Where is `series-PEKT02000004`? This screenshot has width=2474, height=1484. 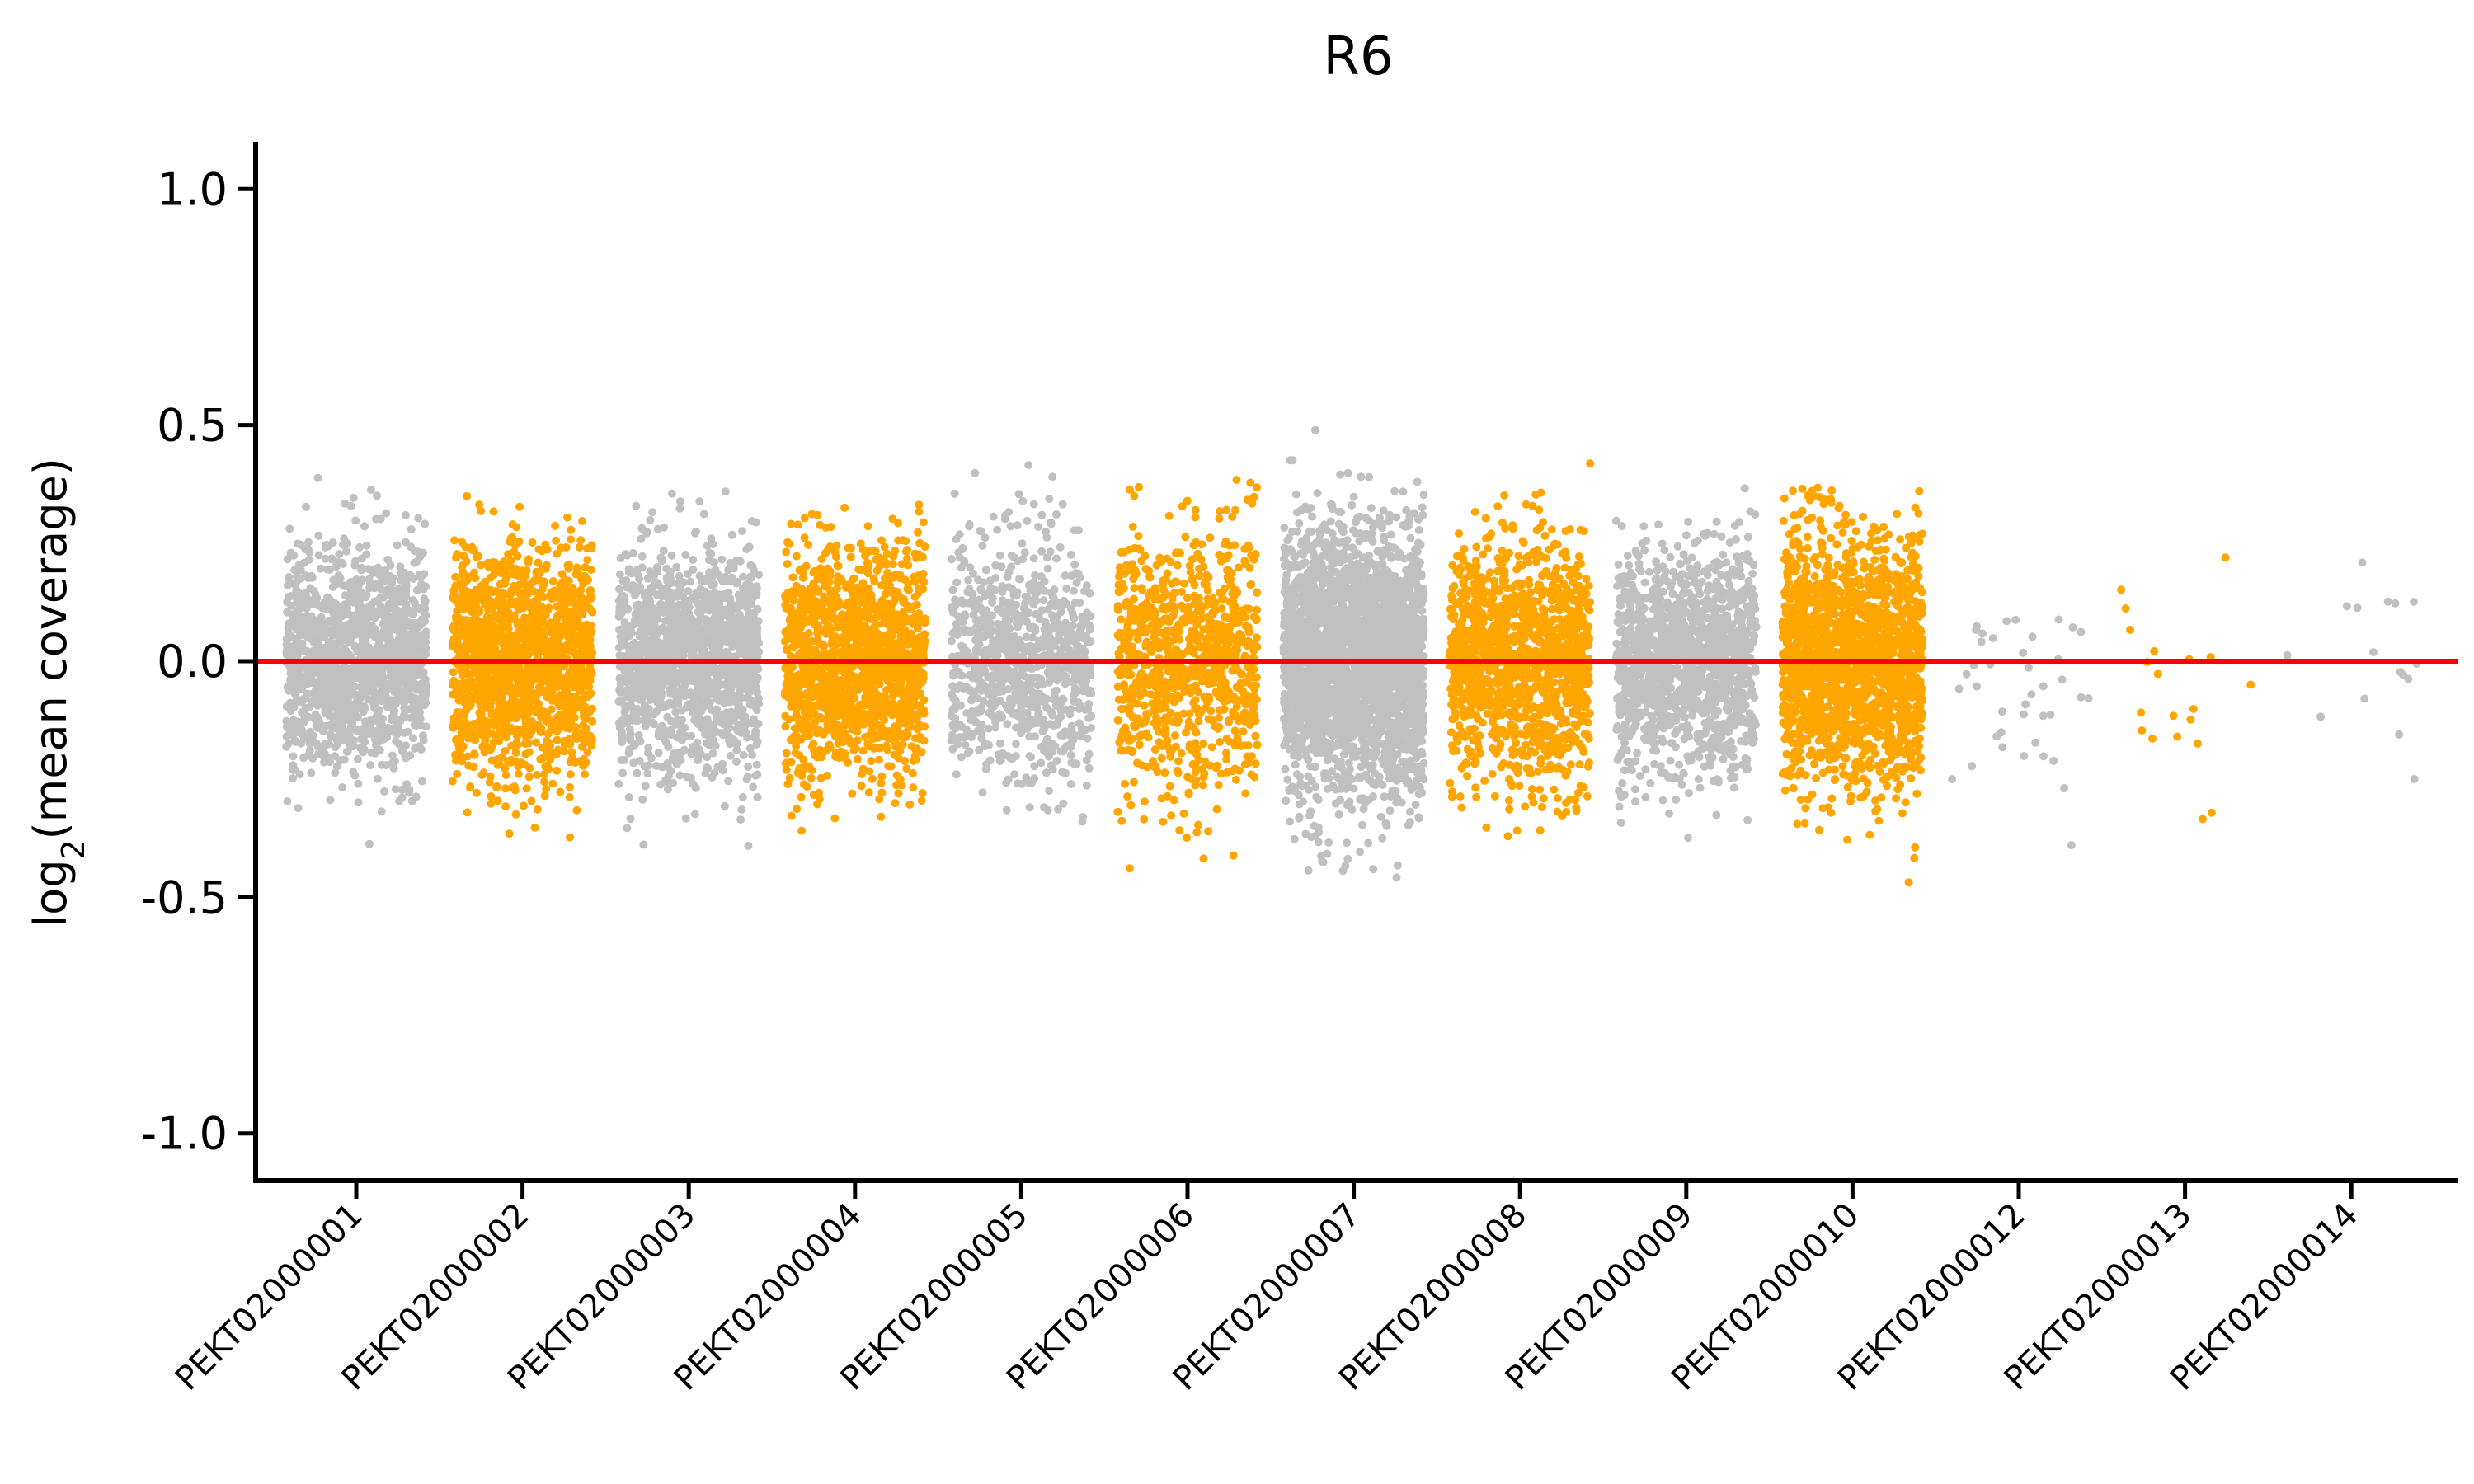 series-PEKT02000004 is located at coordinates (854, 667).